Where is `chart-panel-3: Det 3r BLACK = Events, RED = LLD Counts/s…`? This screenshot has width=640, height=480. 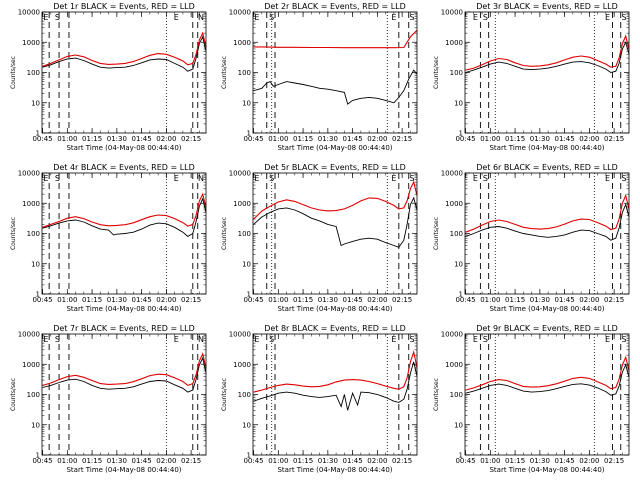
chart-panel-3: Det 3r BLACK = Events, RED = LLD Counts/s… is located at coordinates (531, 77).